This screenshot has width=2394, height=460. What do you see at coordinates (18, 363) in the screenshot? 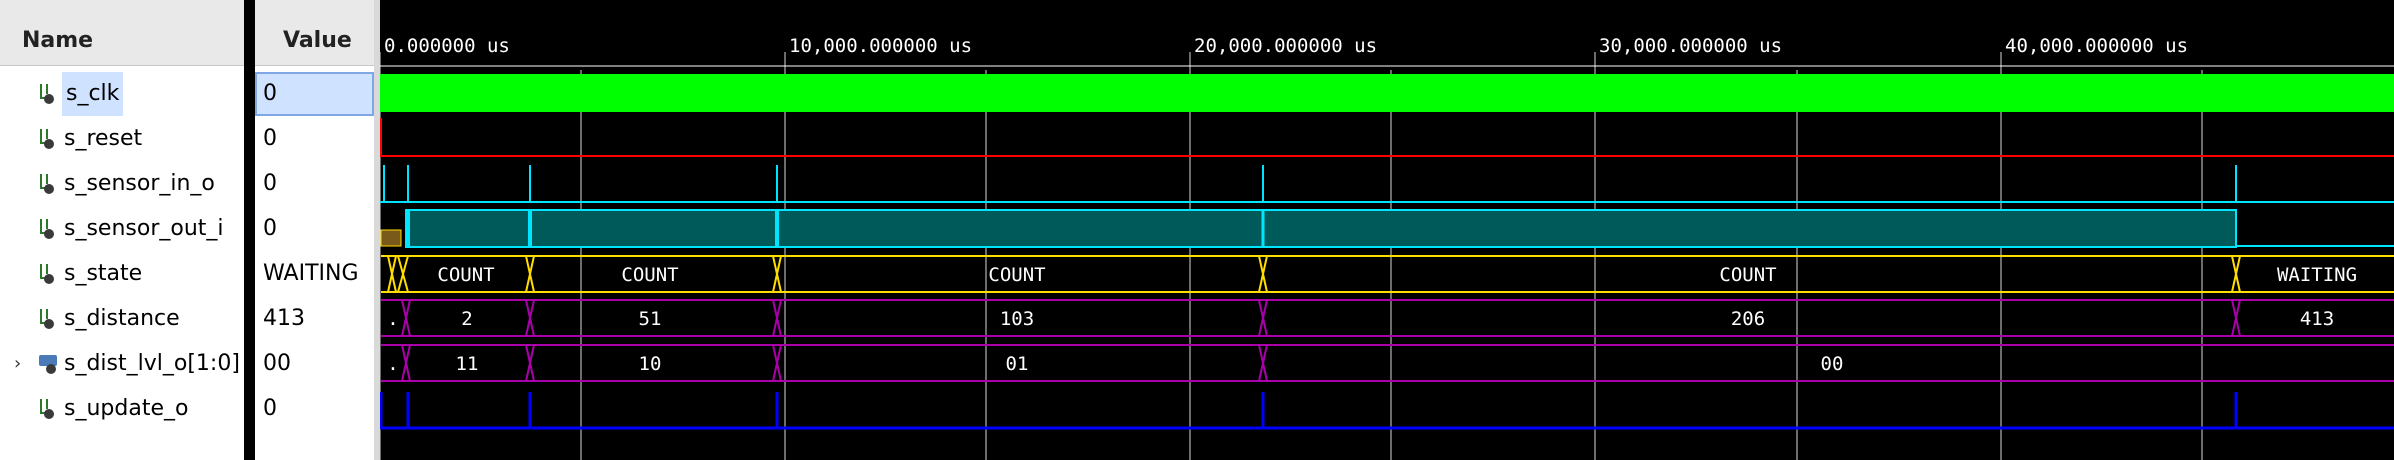
I see `chevron-right-icon: ›` at bounding box center [18, 363].